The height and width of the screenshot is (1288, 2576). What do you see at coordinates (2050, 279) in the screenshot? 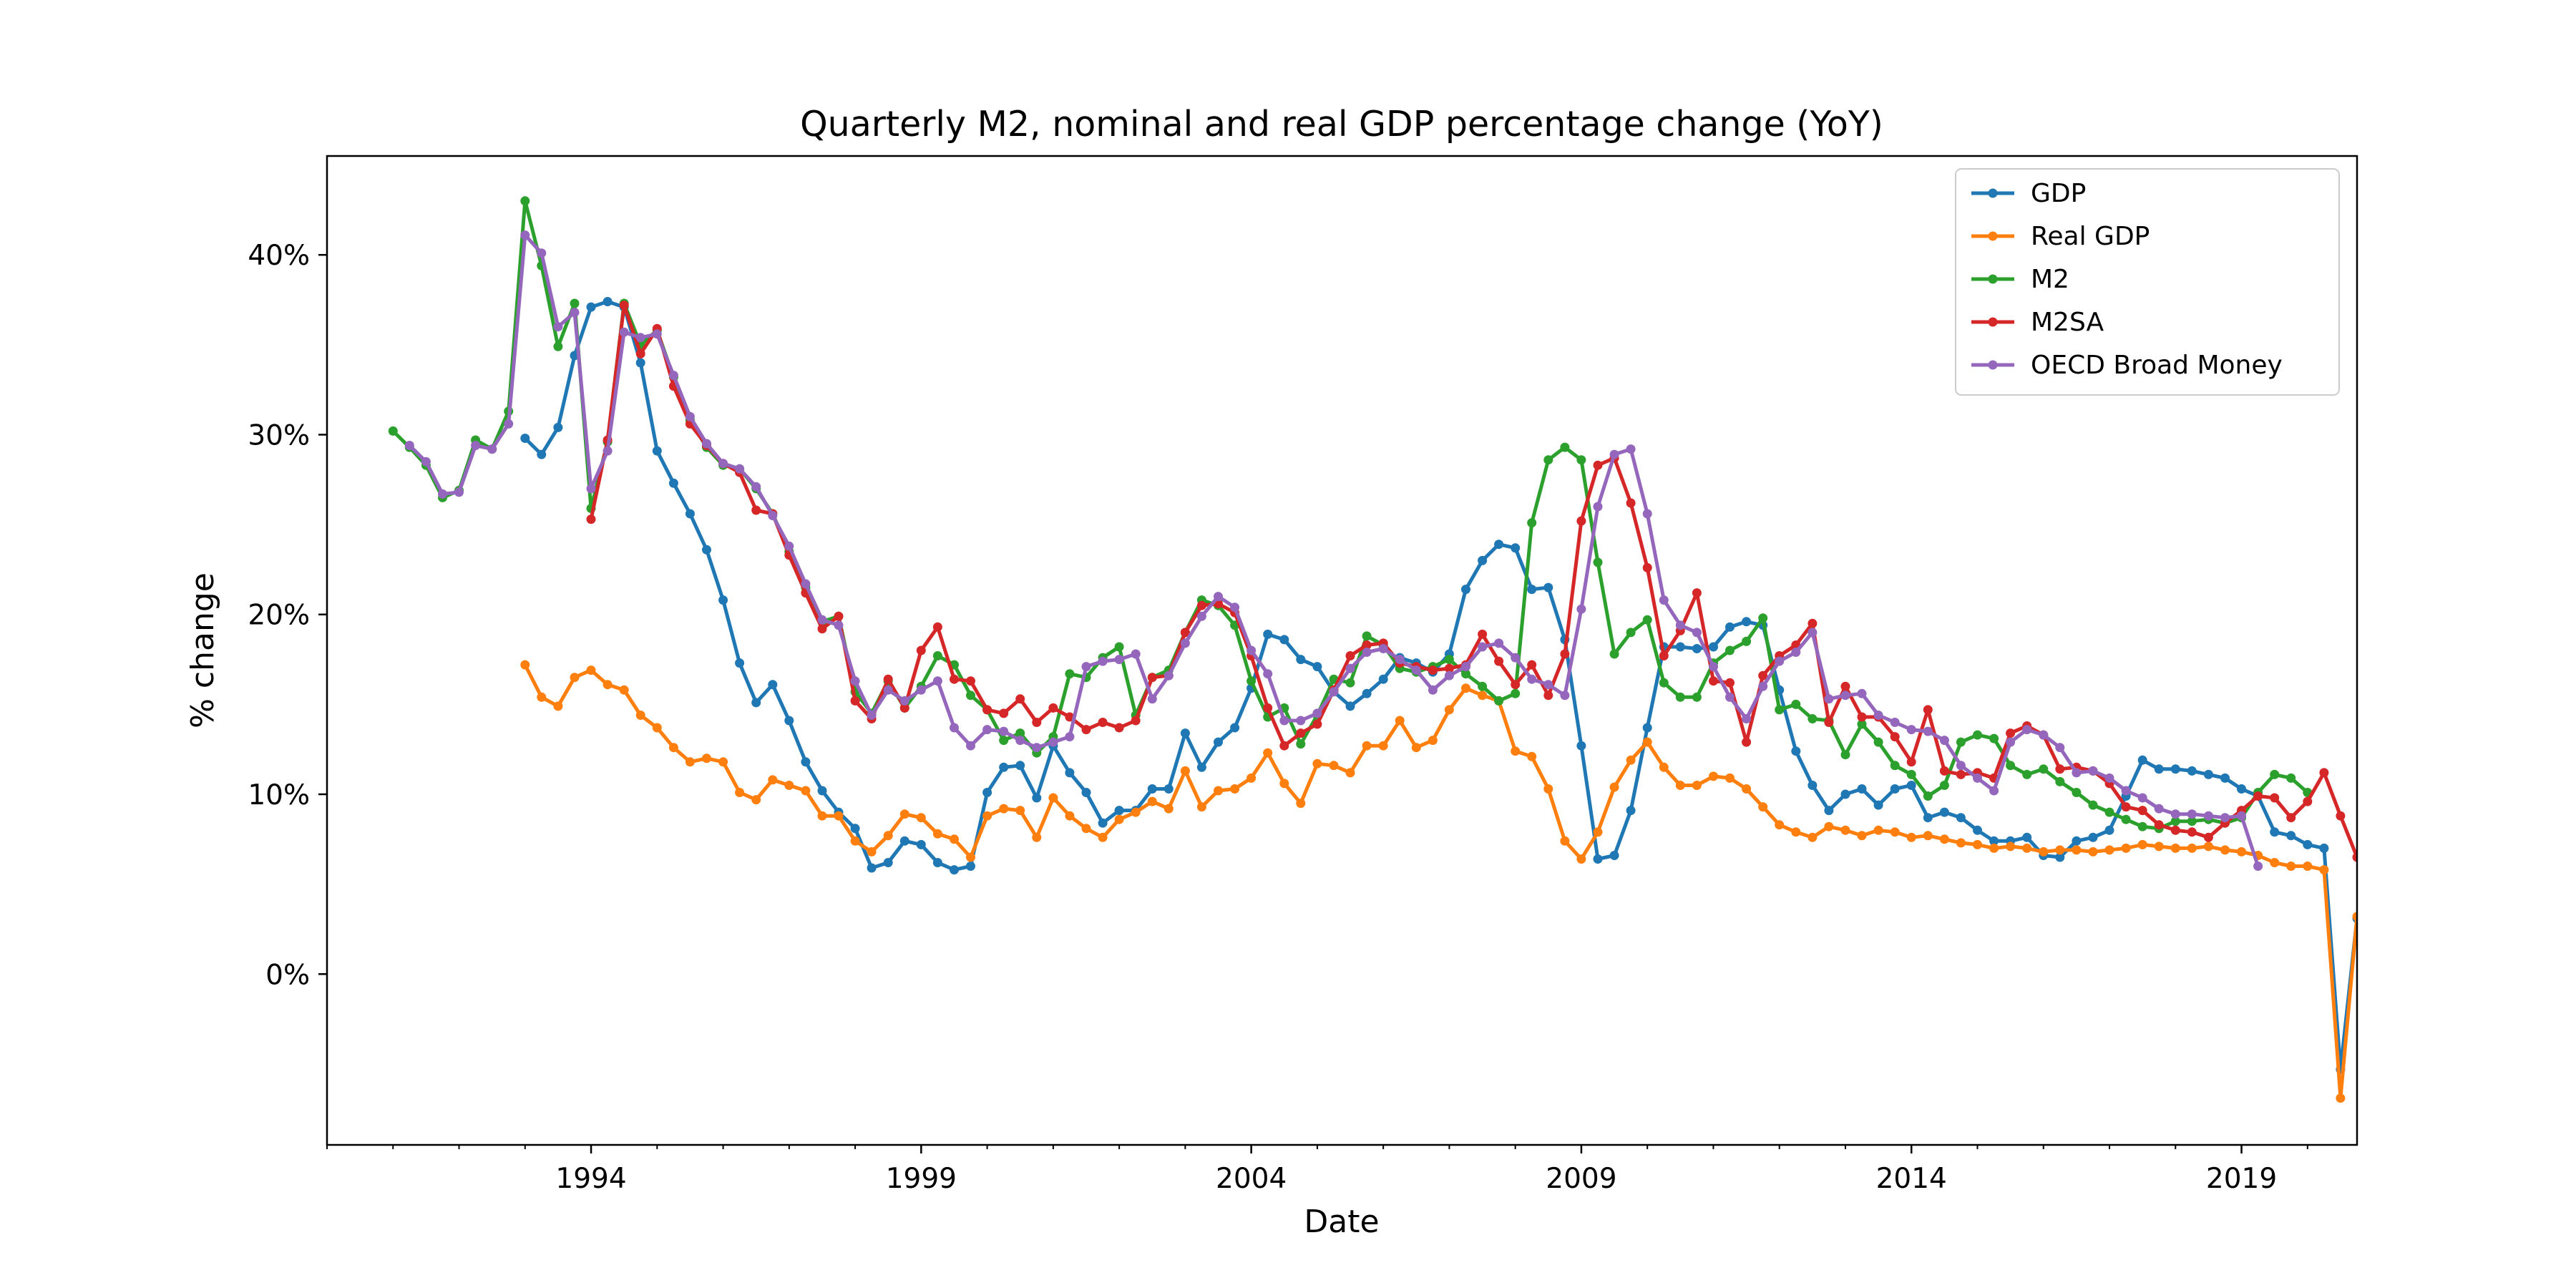
I see `legend-label: M2` at bounding box center [2050, 279].